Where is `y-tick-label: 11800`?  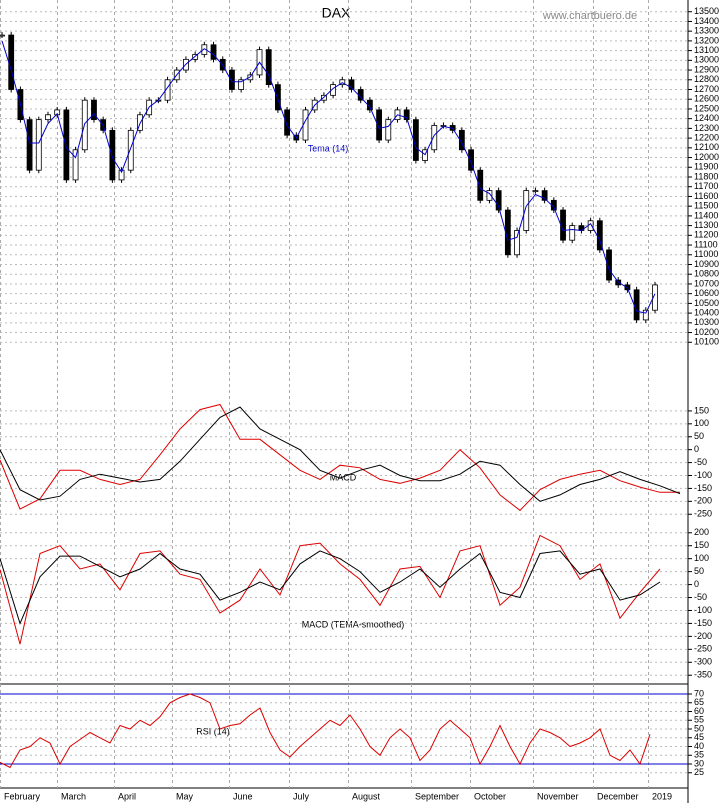
y-tick-label: 11800 is located at coordinates (706, 176).